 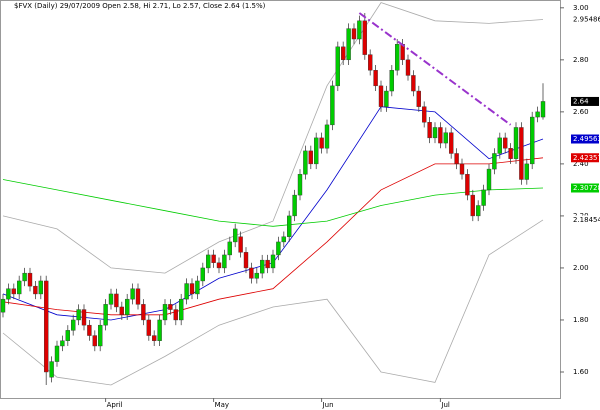 I want to click on last-value-label: 2.95486, so click(x=586, y=20).